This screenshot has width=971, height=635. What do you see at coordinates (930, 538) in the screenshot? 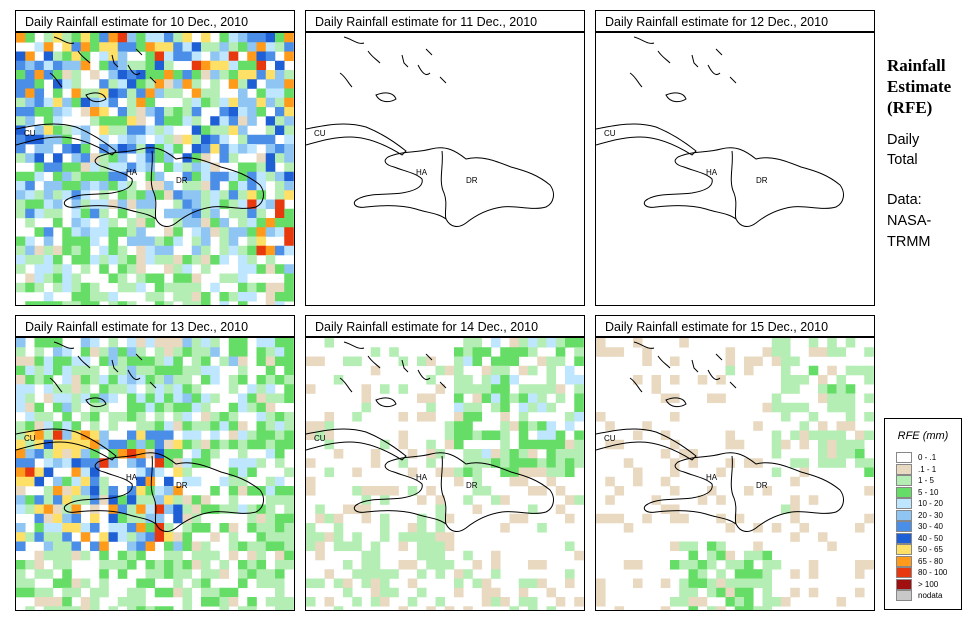
I see `legend-label: 40 - 50` at bounding box center [930, 538].